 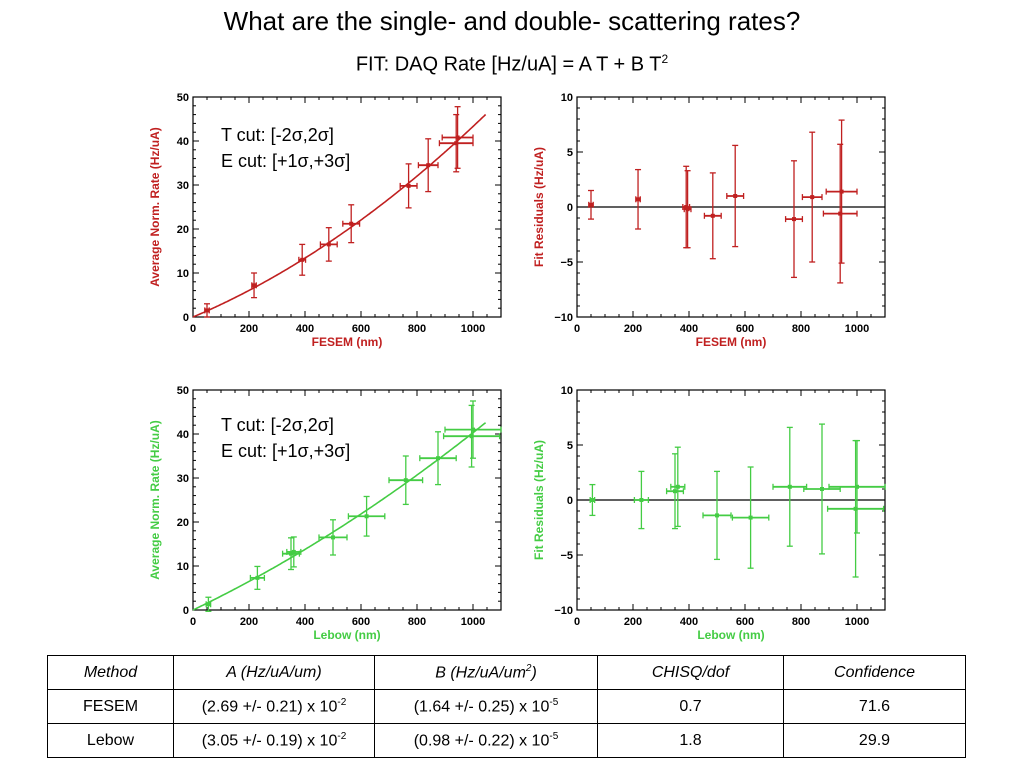 What do you see at coordinates (339, 215) in the screenshot?
I see `fit-curve` at bounding box center [339, 215].